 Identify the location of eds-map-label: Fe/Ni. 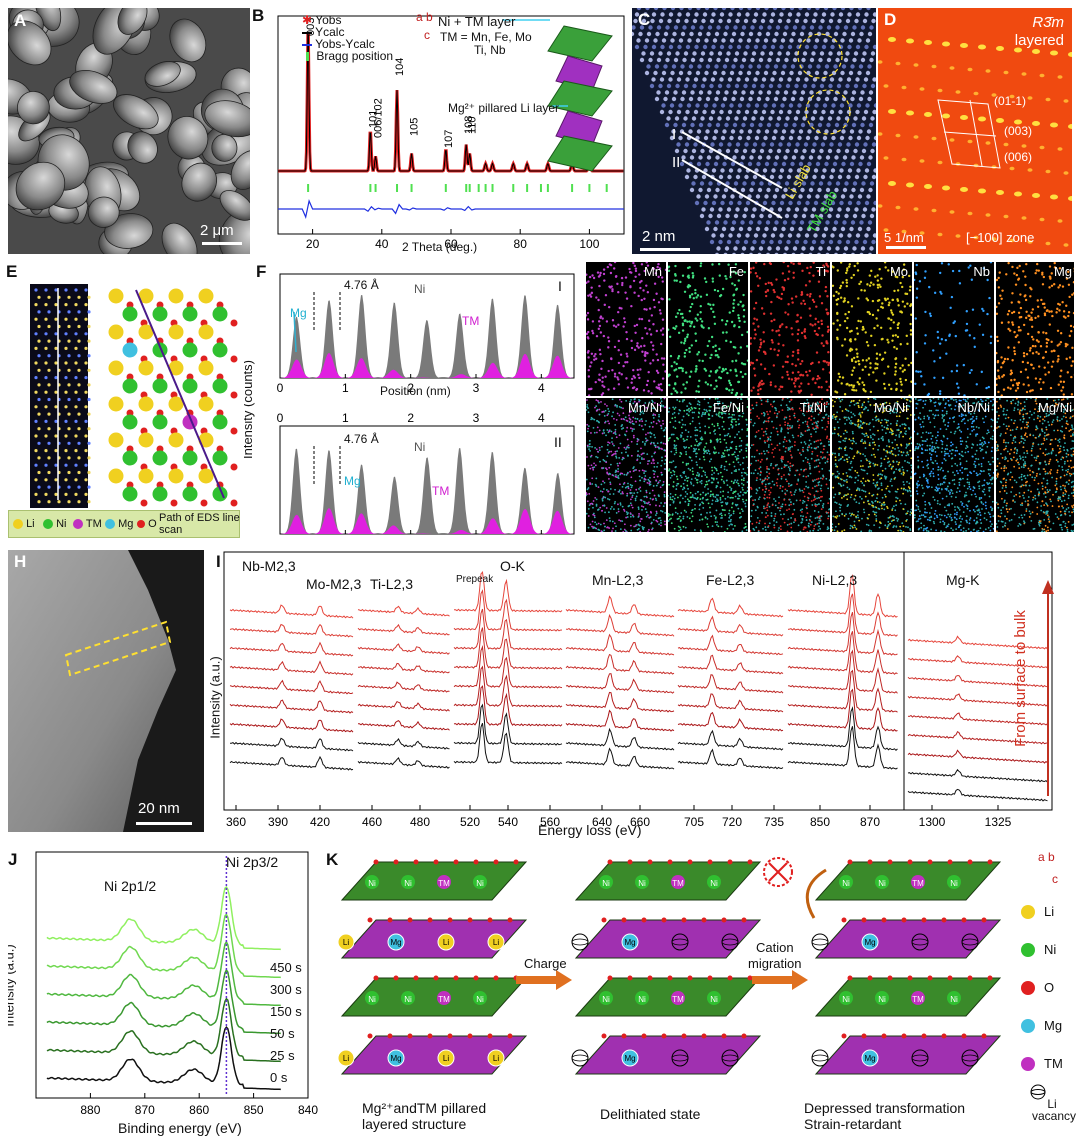
(728, 407).